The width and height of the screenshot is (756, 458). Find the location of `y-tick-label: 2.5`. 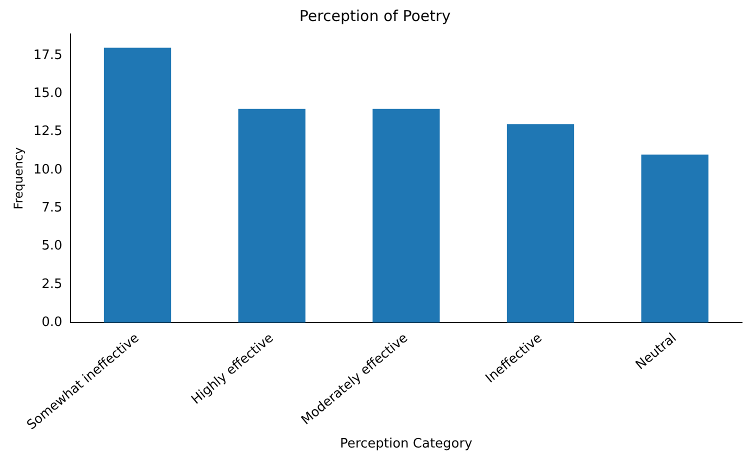

y-tick-label: 2.5 is located at coordinates (52, 284).